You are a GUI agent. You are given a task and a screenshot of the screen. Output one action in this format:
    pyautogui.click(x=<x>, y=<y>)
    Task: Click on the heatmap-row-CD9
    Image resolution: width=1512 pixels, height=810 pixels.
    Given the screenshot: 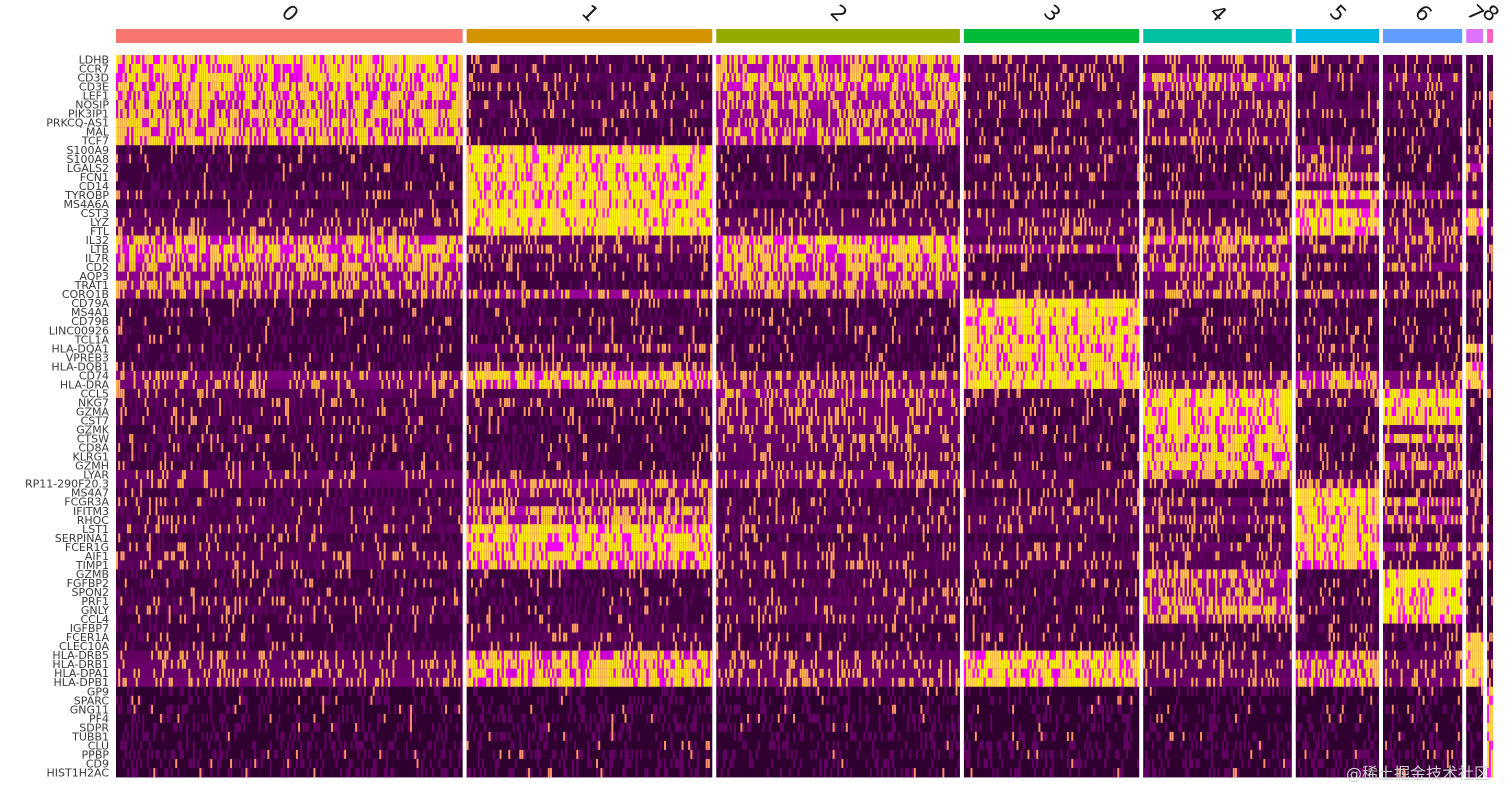 What is the action you would take?
    pyautogui.click(x=804, y=763)
    